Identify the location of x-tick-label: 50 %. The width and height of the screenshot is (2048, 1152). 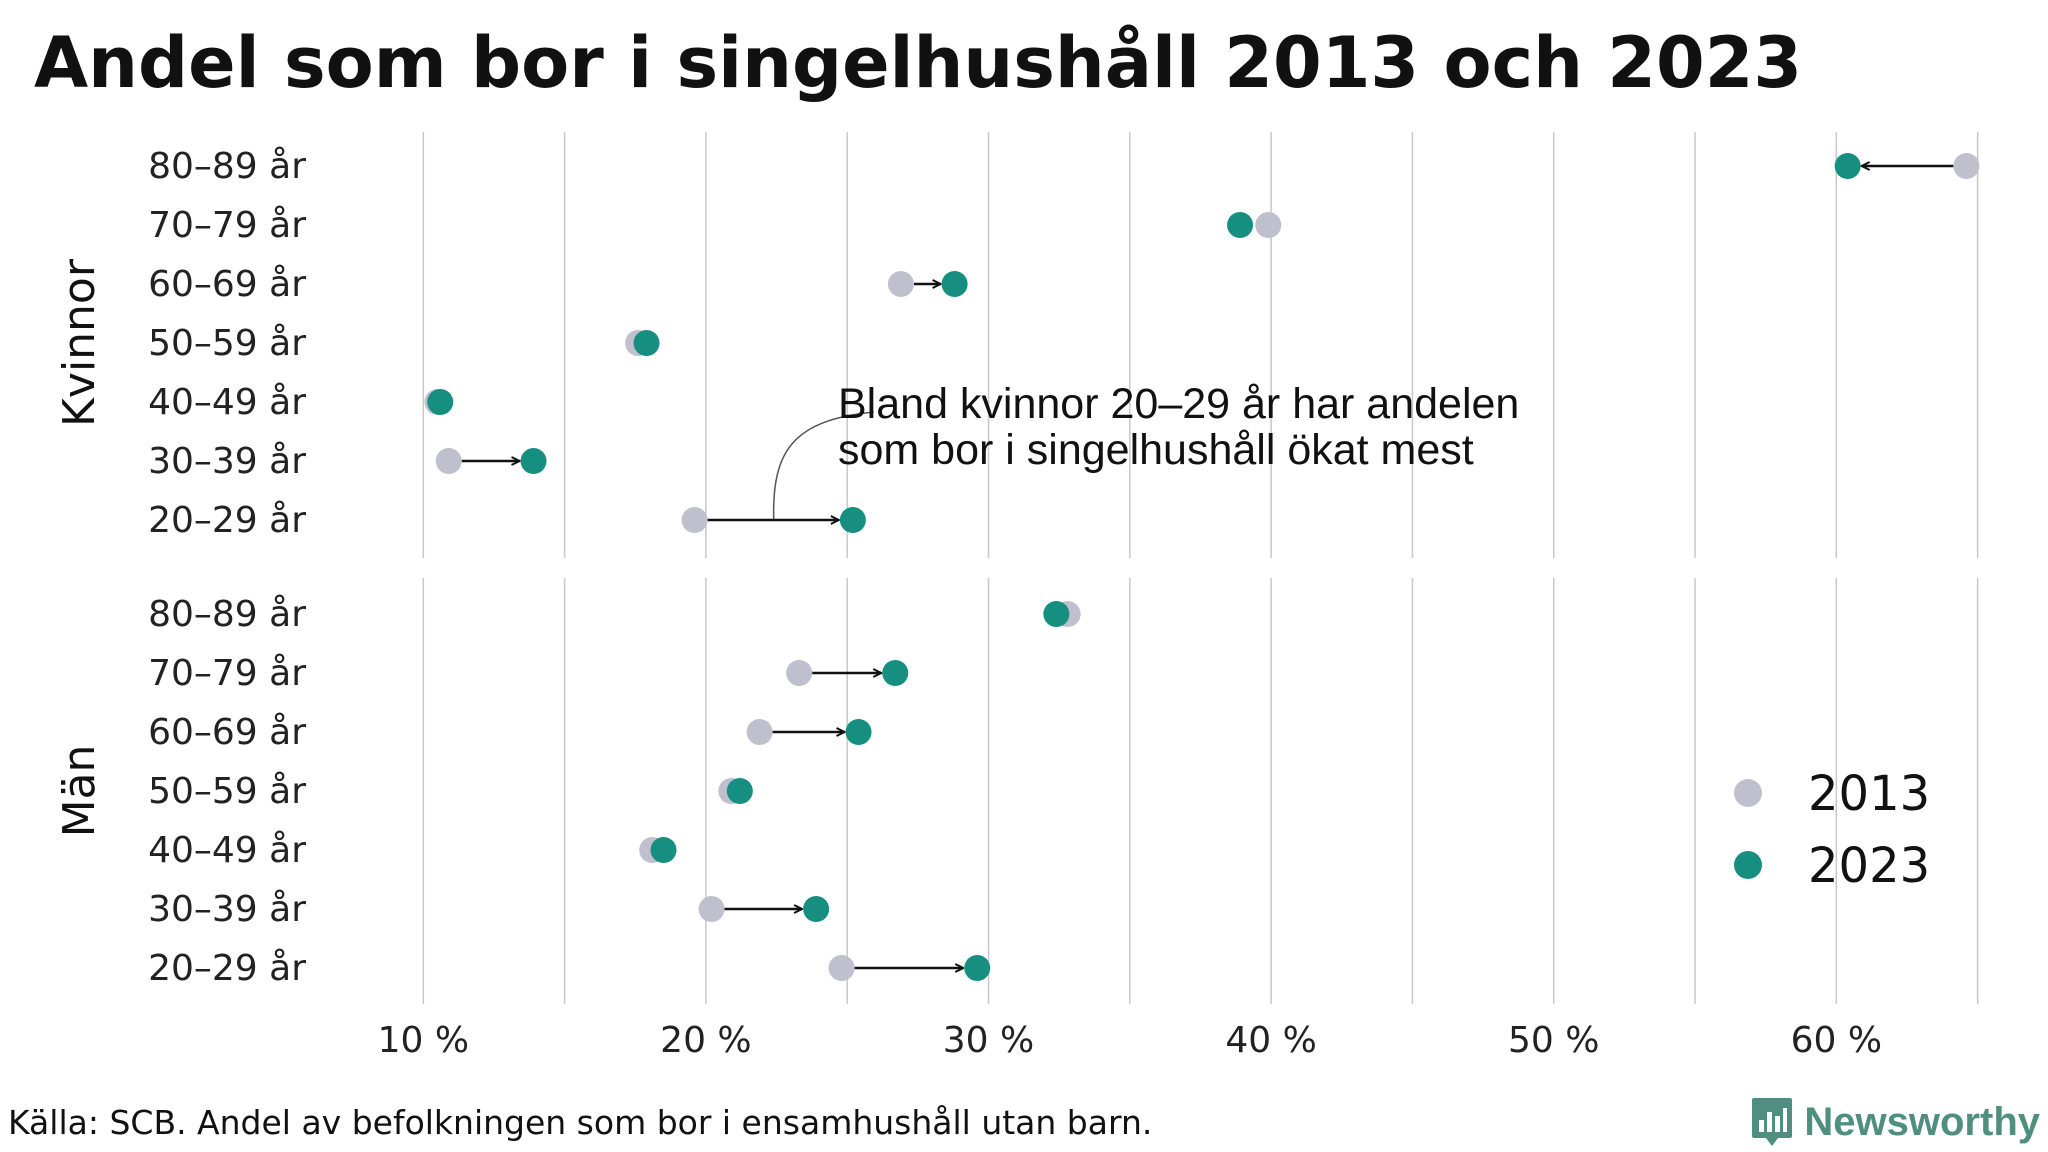
(1553, 1040).